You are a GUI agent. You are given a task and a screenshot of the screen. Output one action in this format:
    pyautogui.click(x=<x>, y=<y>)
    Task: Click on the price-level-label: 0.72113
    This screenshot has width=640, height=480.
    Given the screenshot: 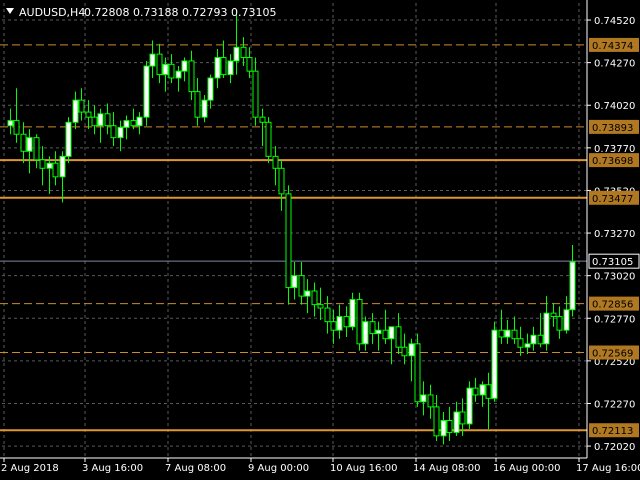 What is the action you would take?
    pyautogui.click(x=612, y=431)
    